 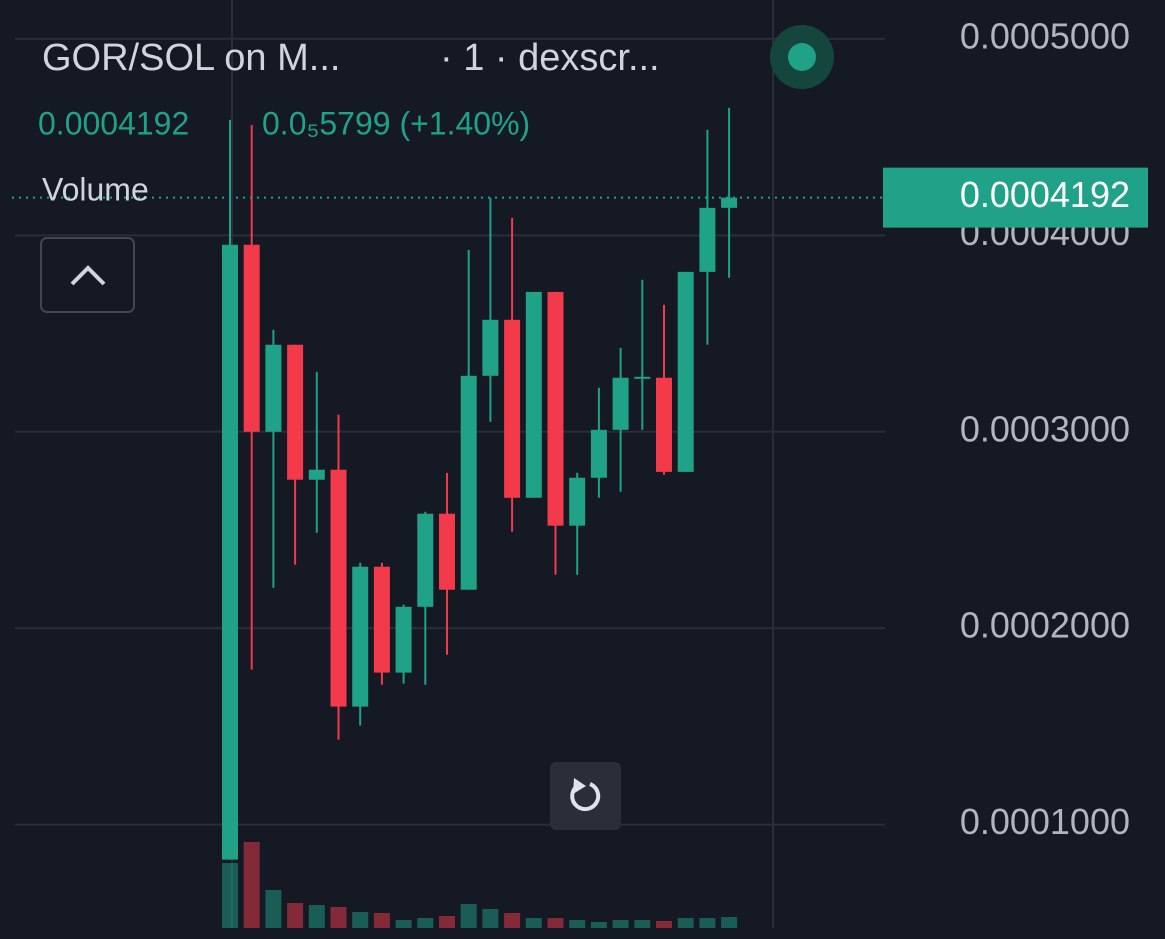 I want to click on y-tick-label: 0.0003000, so click(x=1045, y=428).